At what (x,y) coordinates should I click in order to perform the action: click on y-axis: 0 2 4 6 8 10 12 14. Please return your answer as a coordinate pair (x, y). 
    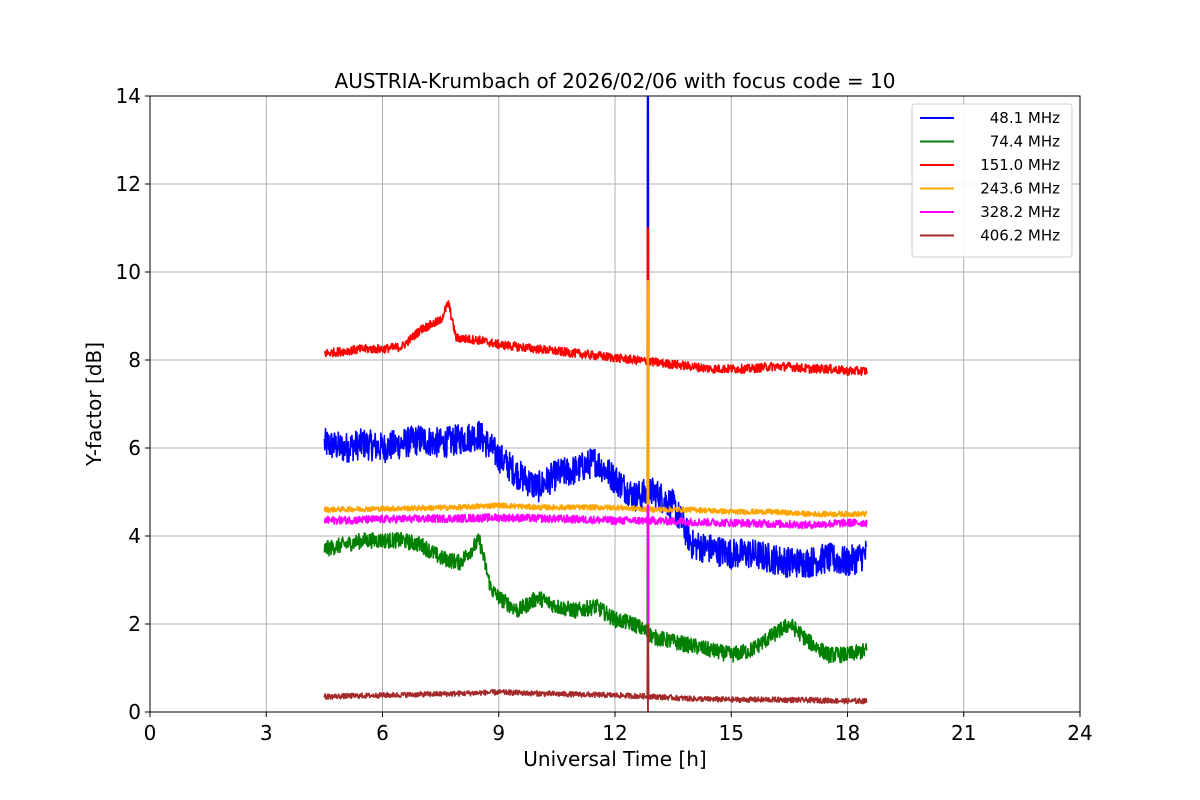
    Looking at the image, I should click on (133, 404).